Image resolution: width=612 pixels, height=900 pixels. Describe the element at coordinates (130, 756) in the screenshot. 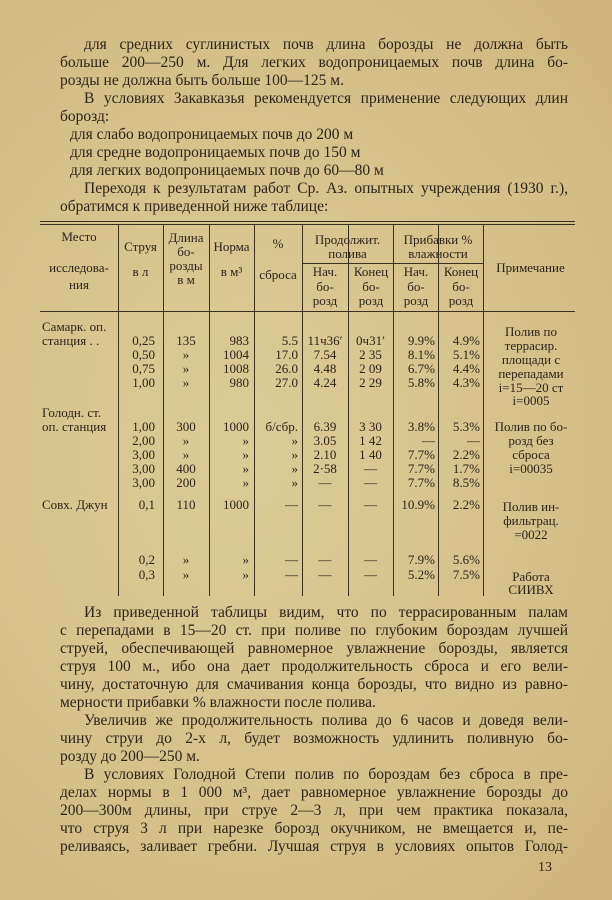

I see `text-line: розду до 200—250 м.` at that location.